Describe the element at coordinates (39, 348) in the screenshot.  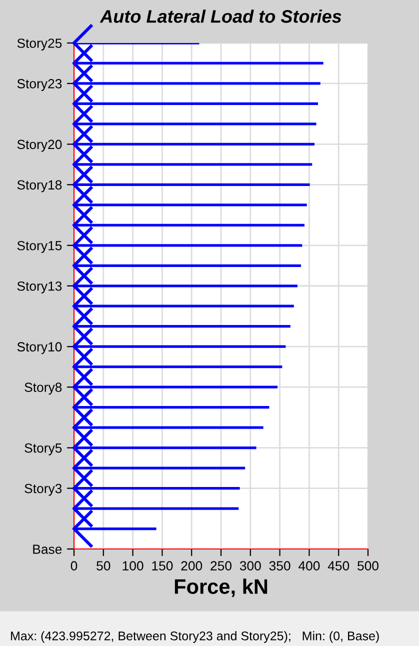
I see `y-tick-label: Story10` at that location.